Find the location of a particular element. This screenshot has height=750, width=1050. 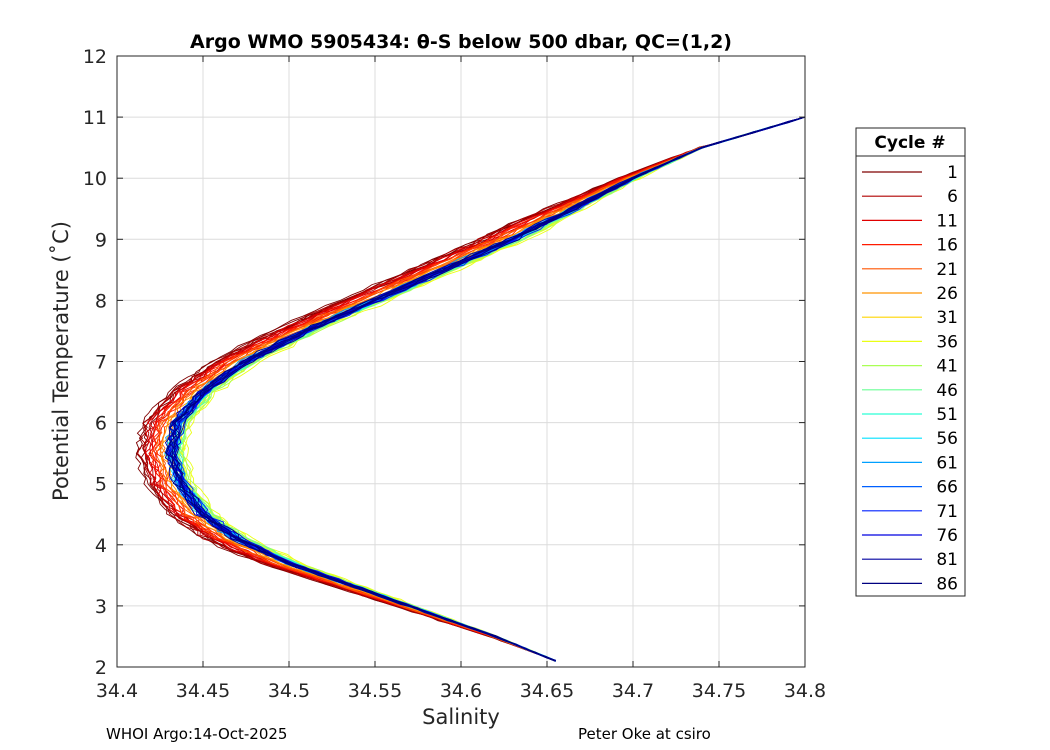

y-tick-label: 12 is located at coordinates (95, 57).